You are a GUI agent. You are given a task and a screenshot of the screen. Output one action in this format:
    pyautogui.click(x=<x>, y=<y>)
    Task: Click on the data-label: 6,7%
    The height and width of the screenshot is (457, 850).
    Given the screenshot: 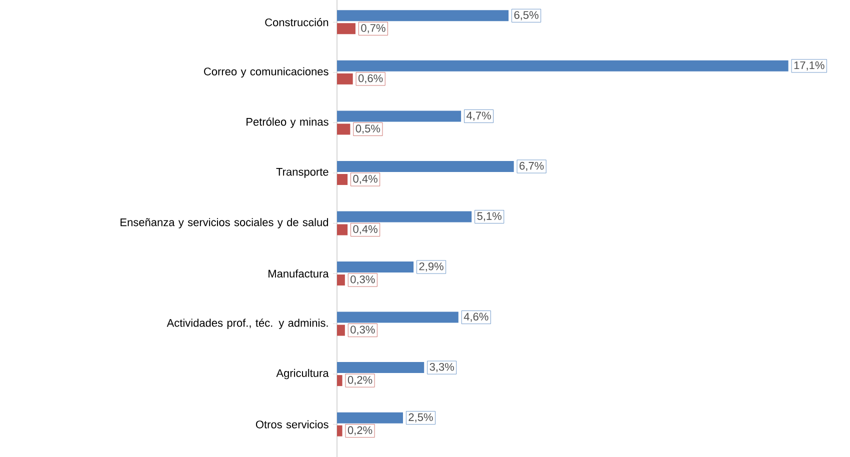 What is the action you would take?
    pyautogui.click(x=532, y=167)
    